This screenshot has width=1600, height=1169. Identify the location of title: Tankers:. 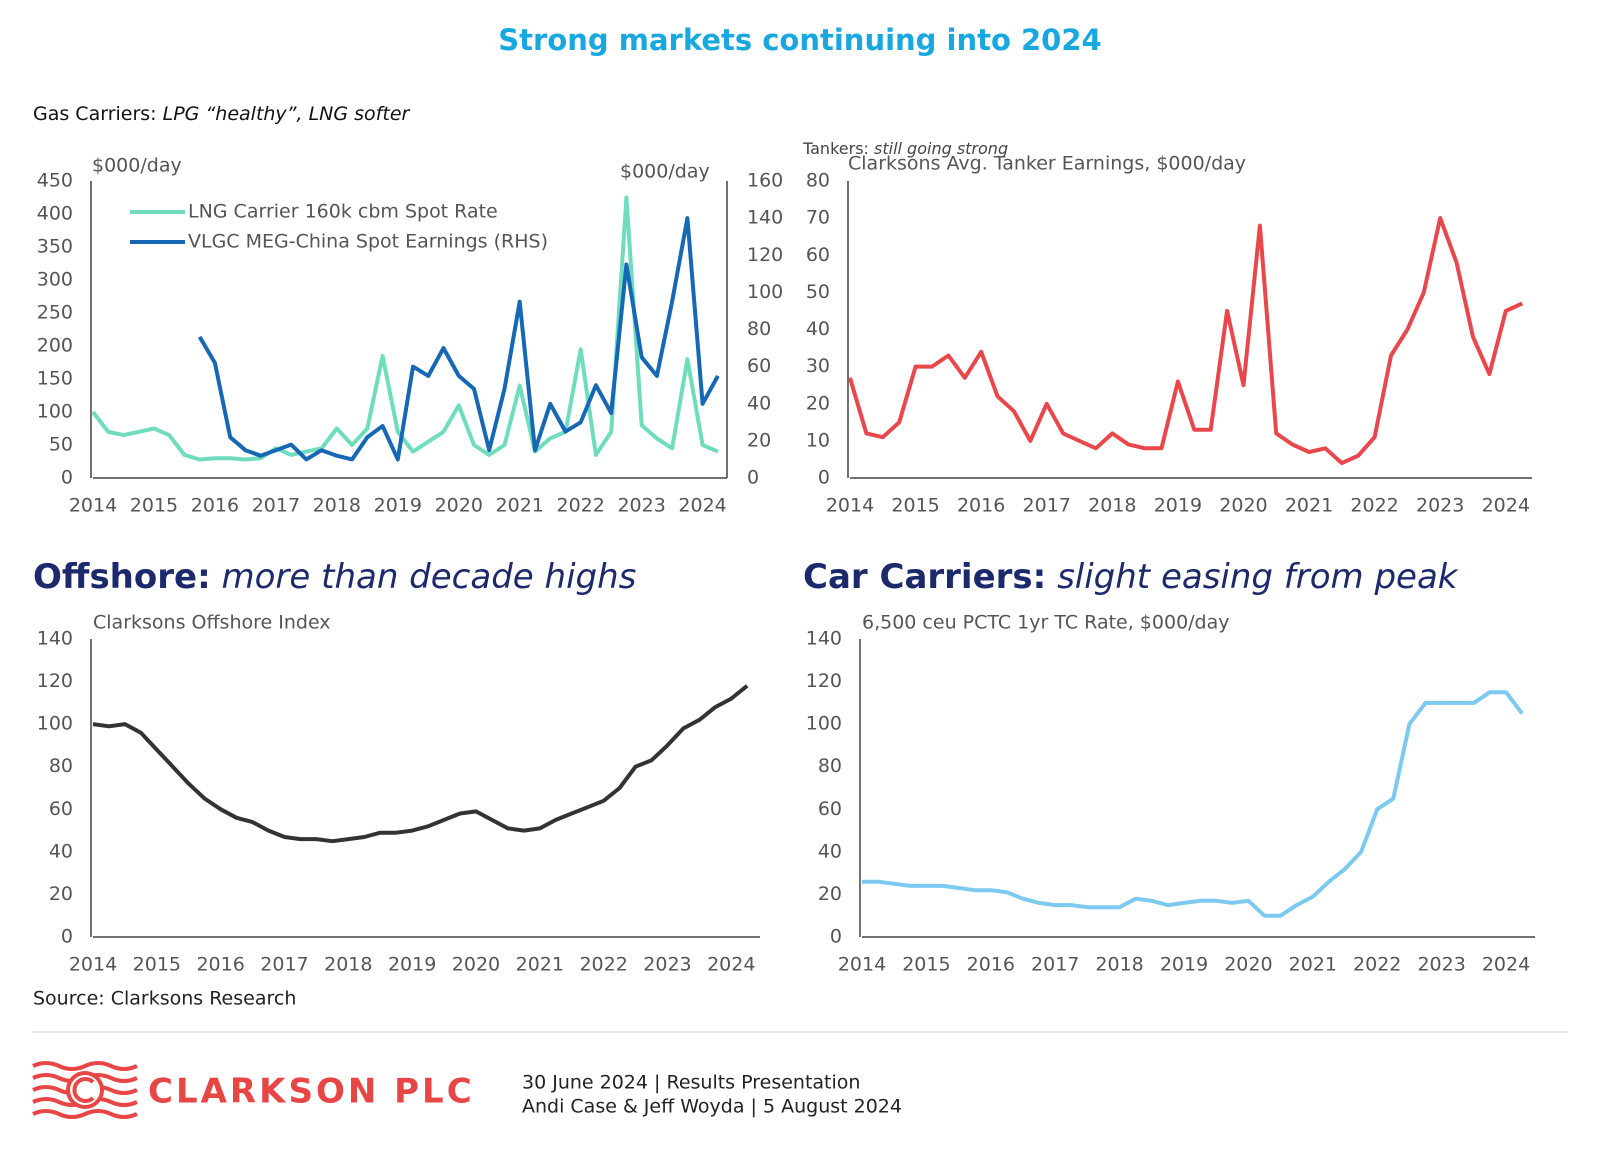
(835, 148).